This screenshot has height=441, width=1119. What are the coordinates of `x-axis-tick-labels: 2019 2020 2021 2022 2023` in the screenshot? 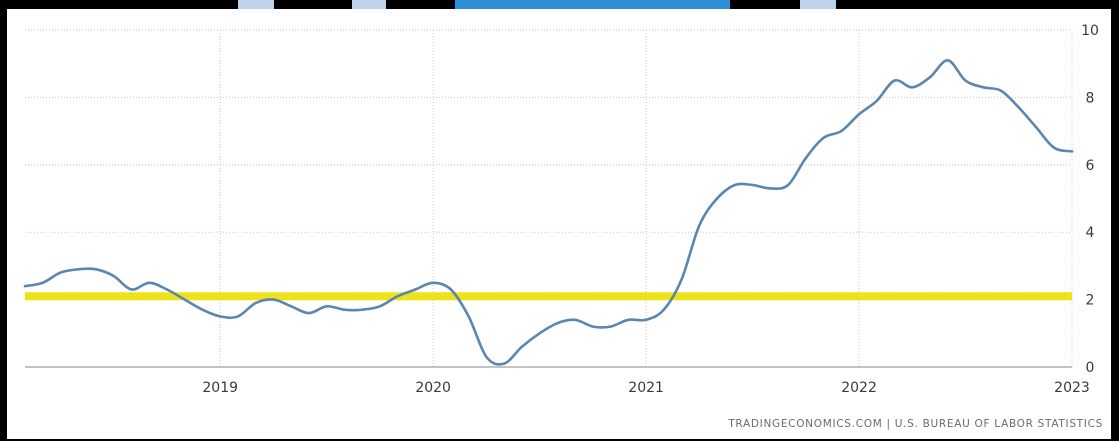 It's located at (645, 388).